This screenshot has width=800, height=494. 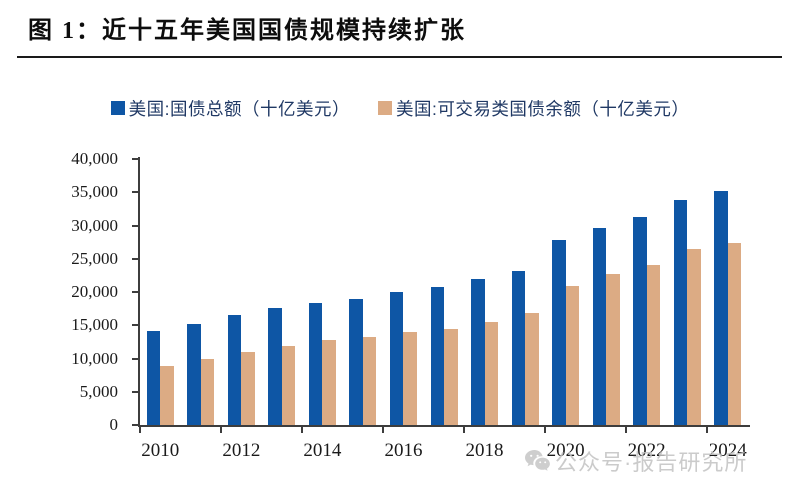 What do you see at coordinates (543, 108) in the screenshot?
I see `legend-label-marketable: 美国:可交易类国债余额（十亿美元）` at bounding box center [543, 108].